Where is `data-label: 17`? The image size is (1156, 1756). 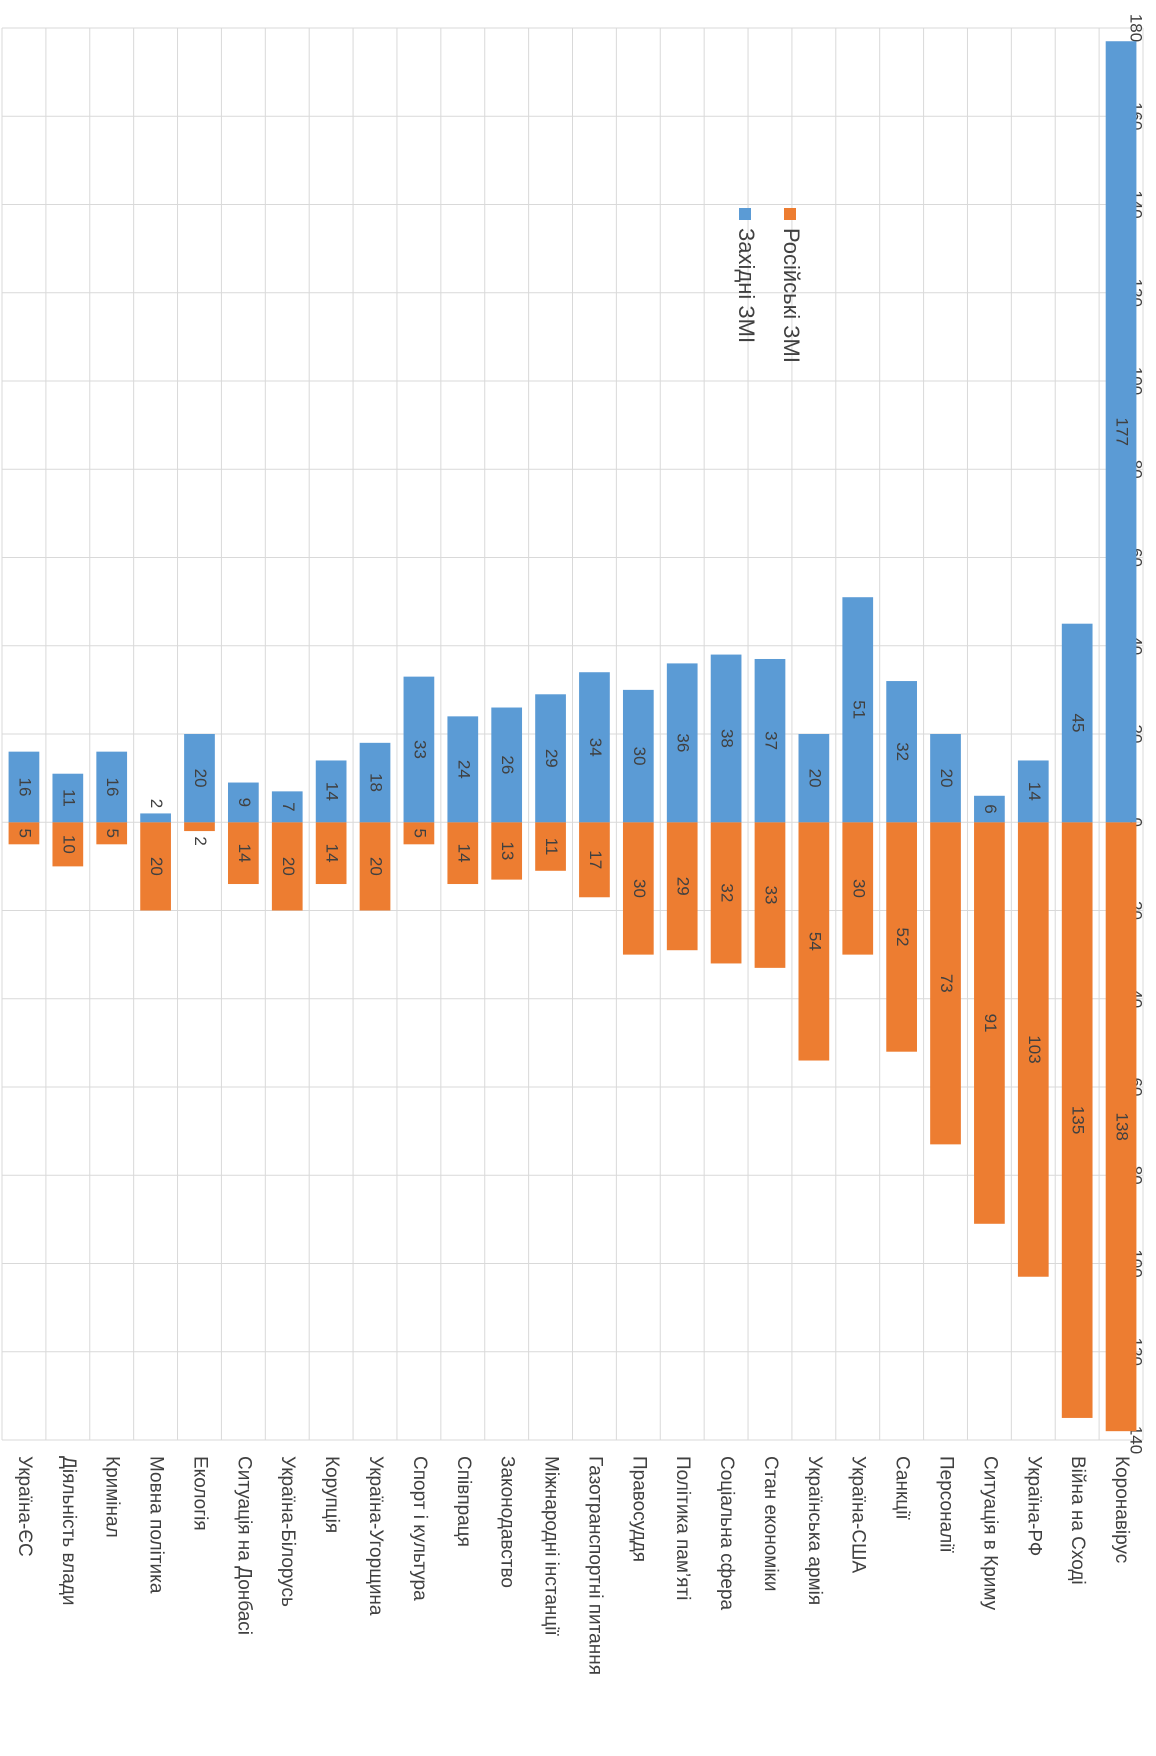 data-label: 17 is located at coordinates (595, 859).